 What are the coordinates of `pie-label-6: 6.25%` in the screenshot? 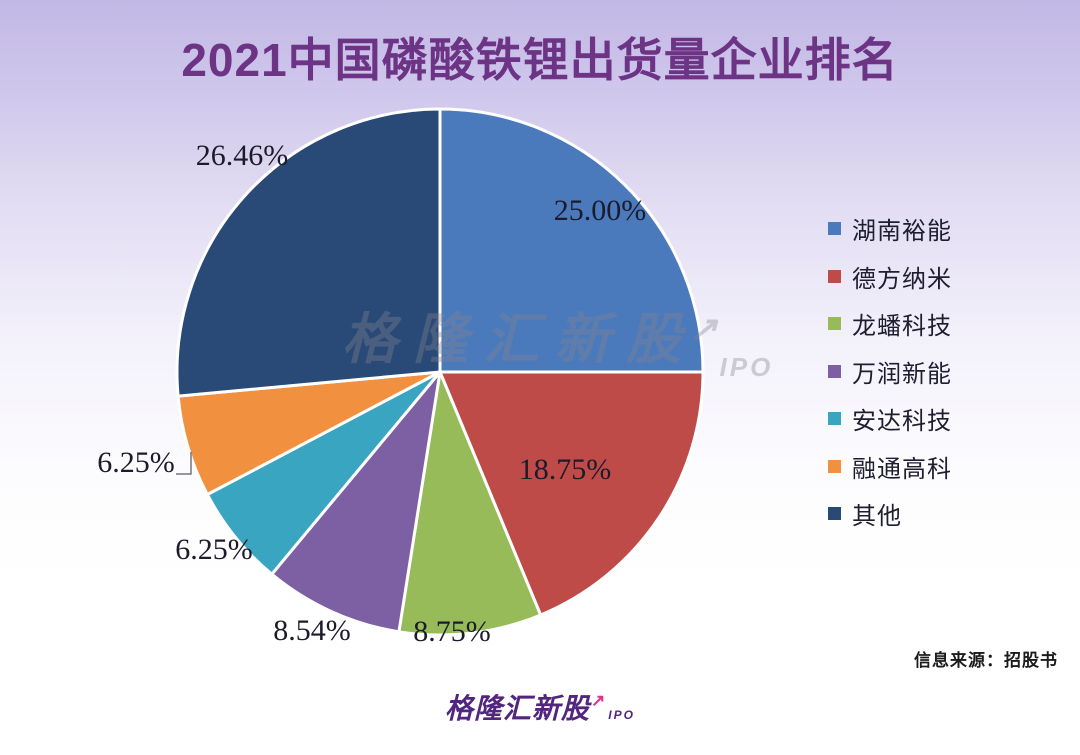 It's located at (136, 462).